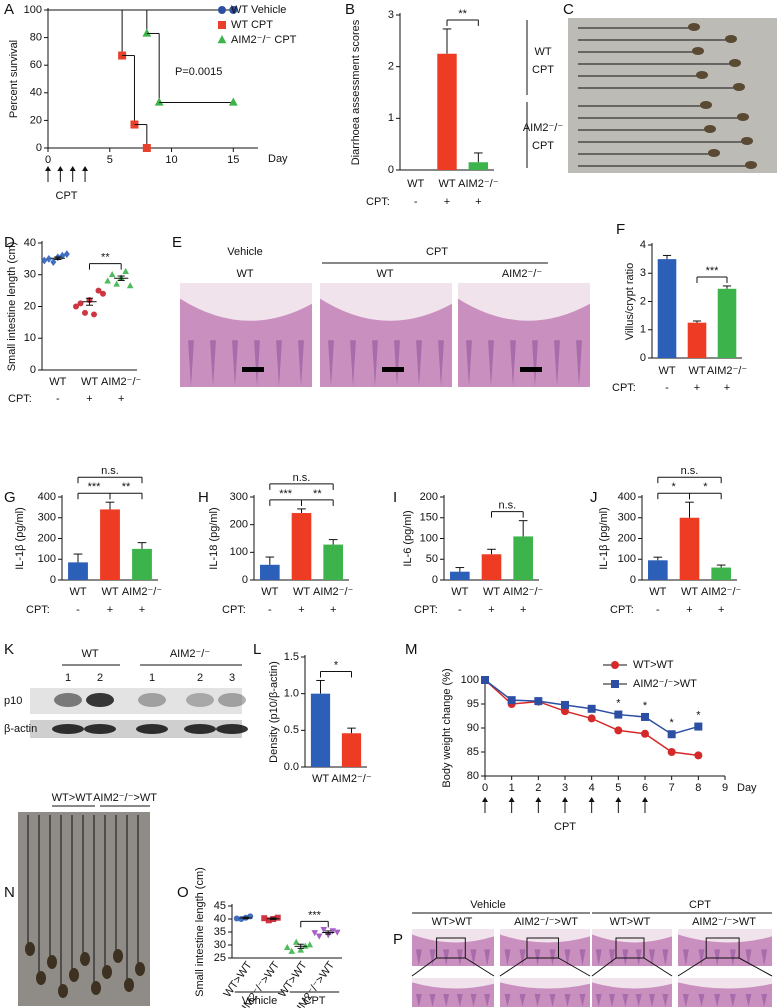 Image resolution: width=777 pixels, height=1008 pixels. I want to click on y-tick-label: 95, so click(473, 704).